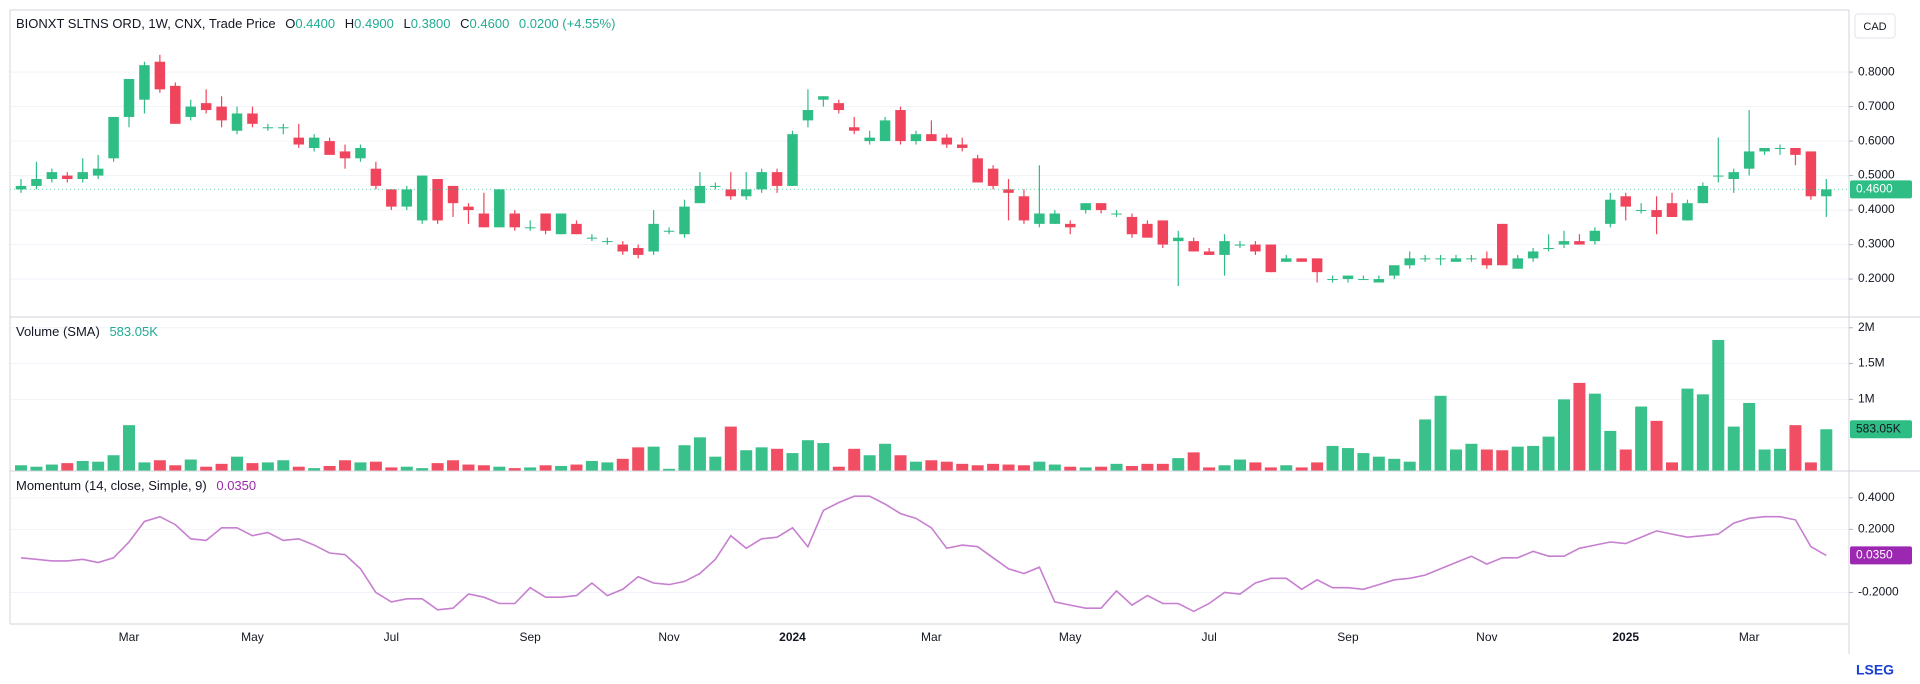  What do you see at coordinates (146, 23) in the screenshot?
I see `symbol: BIONXT SLTNS ORD, 1W, CNX, Trade Price` at bounding box center [146, 23].